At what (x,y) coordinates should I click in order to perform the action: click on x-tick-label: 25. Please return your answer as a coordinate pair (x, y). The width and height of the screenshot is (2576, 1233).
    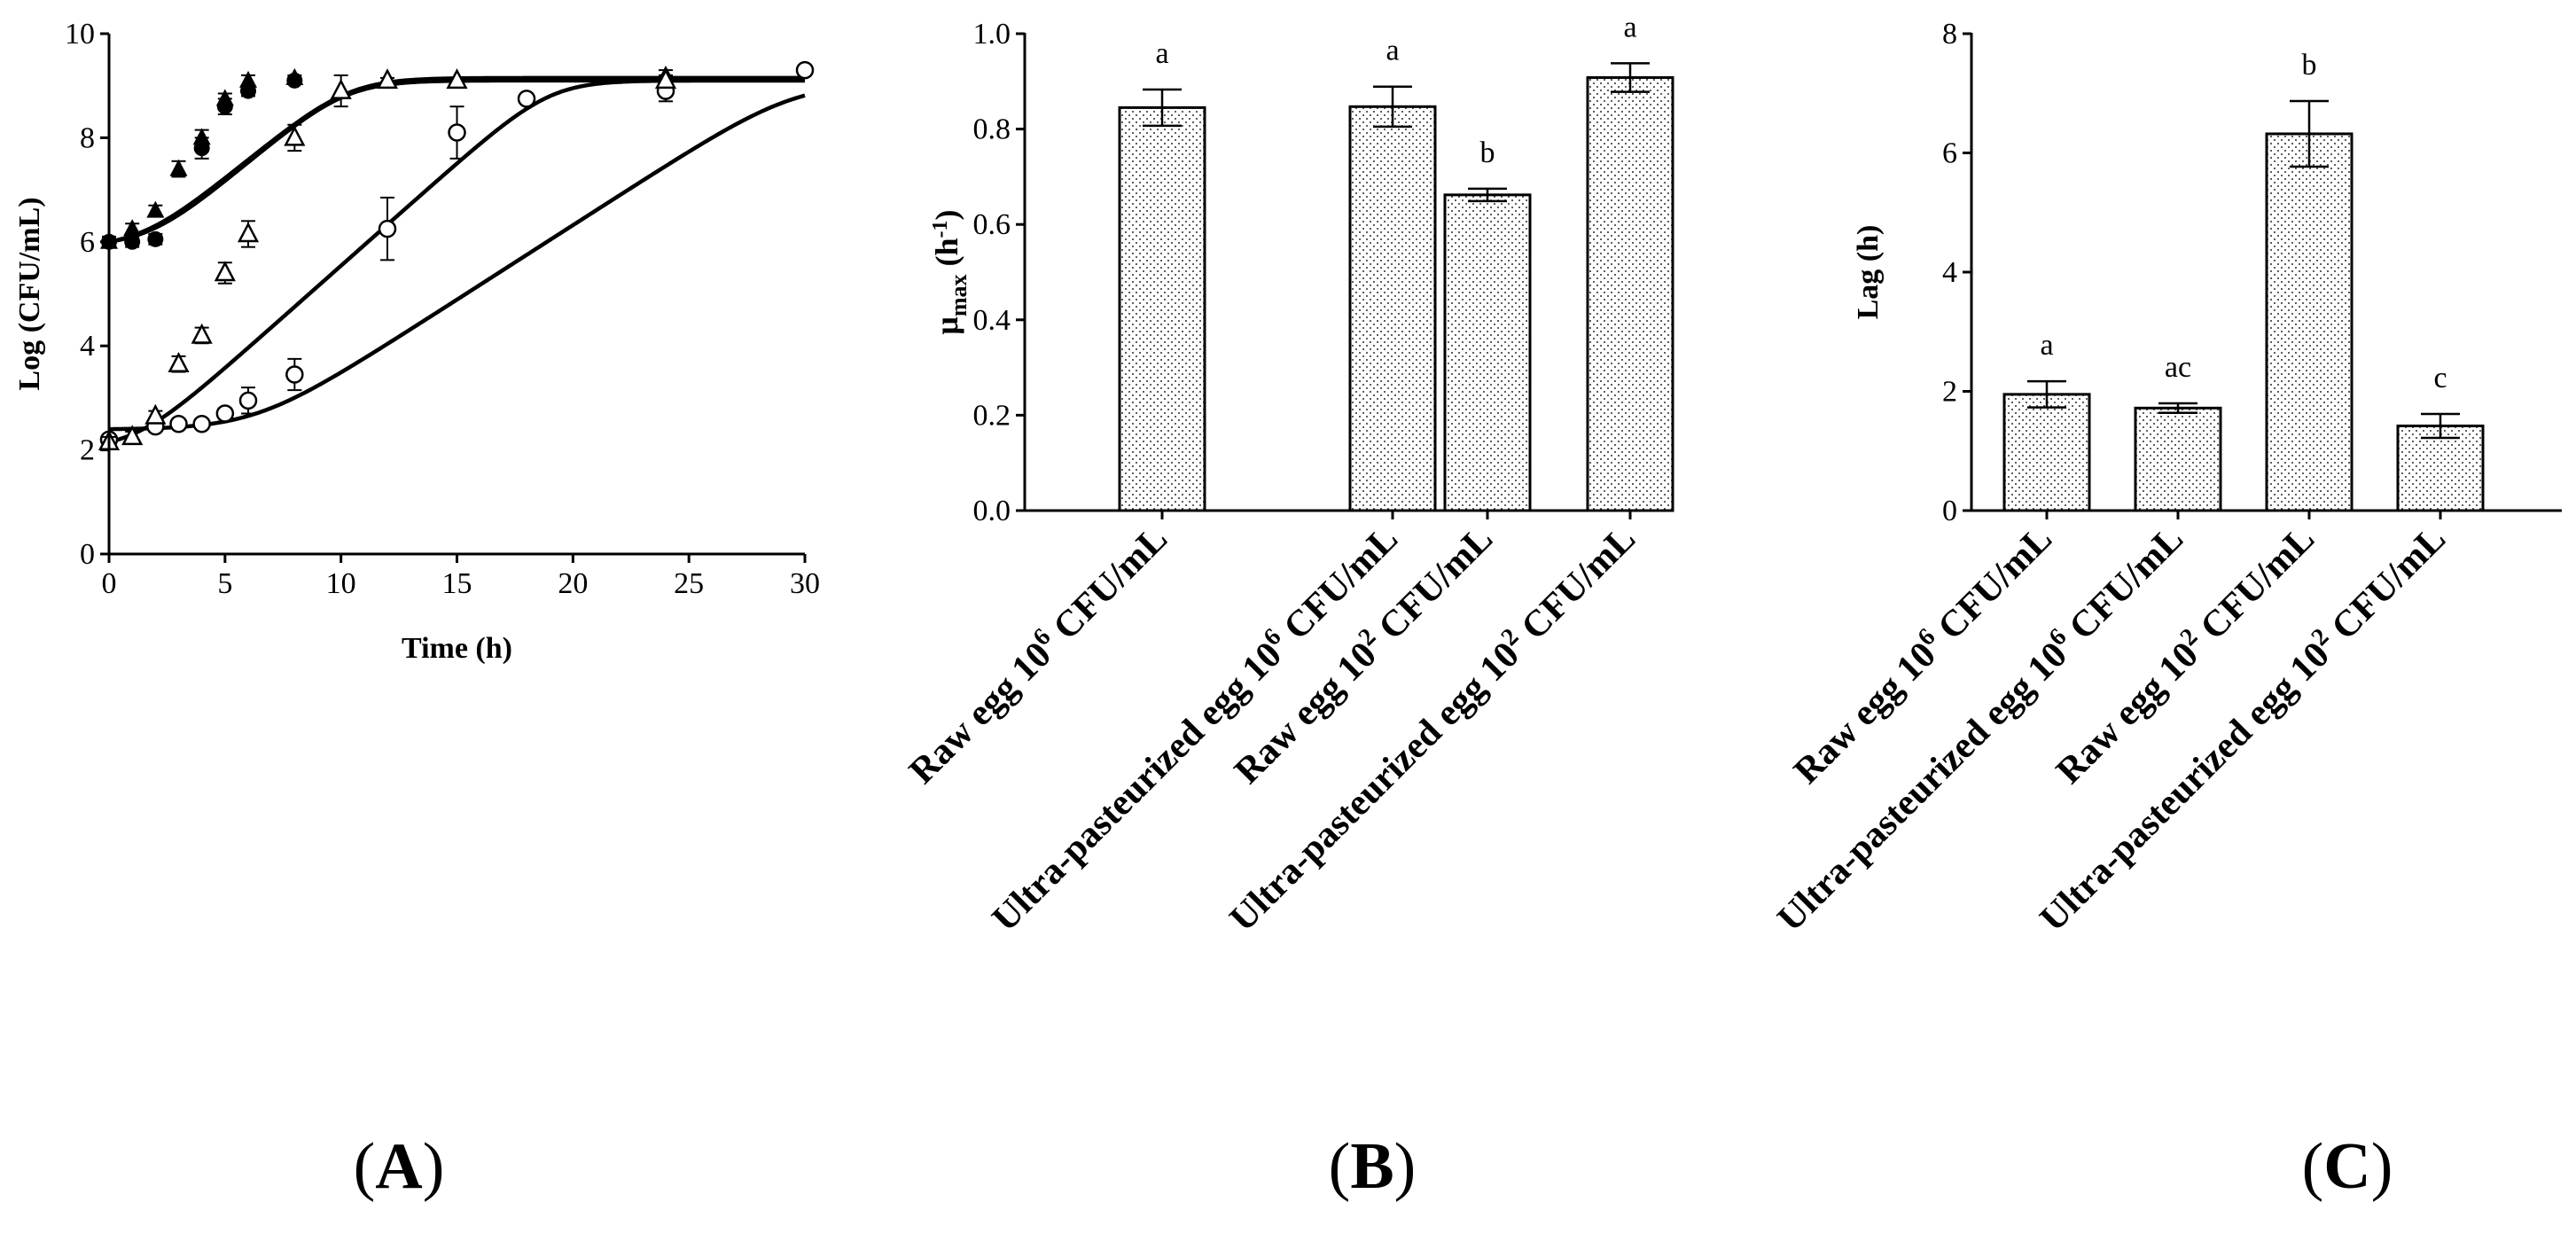
    Looking at the image, I should click on (689, 583).